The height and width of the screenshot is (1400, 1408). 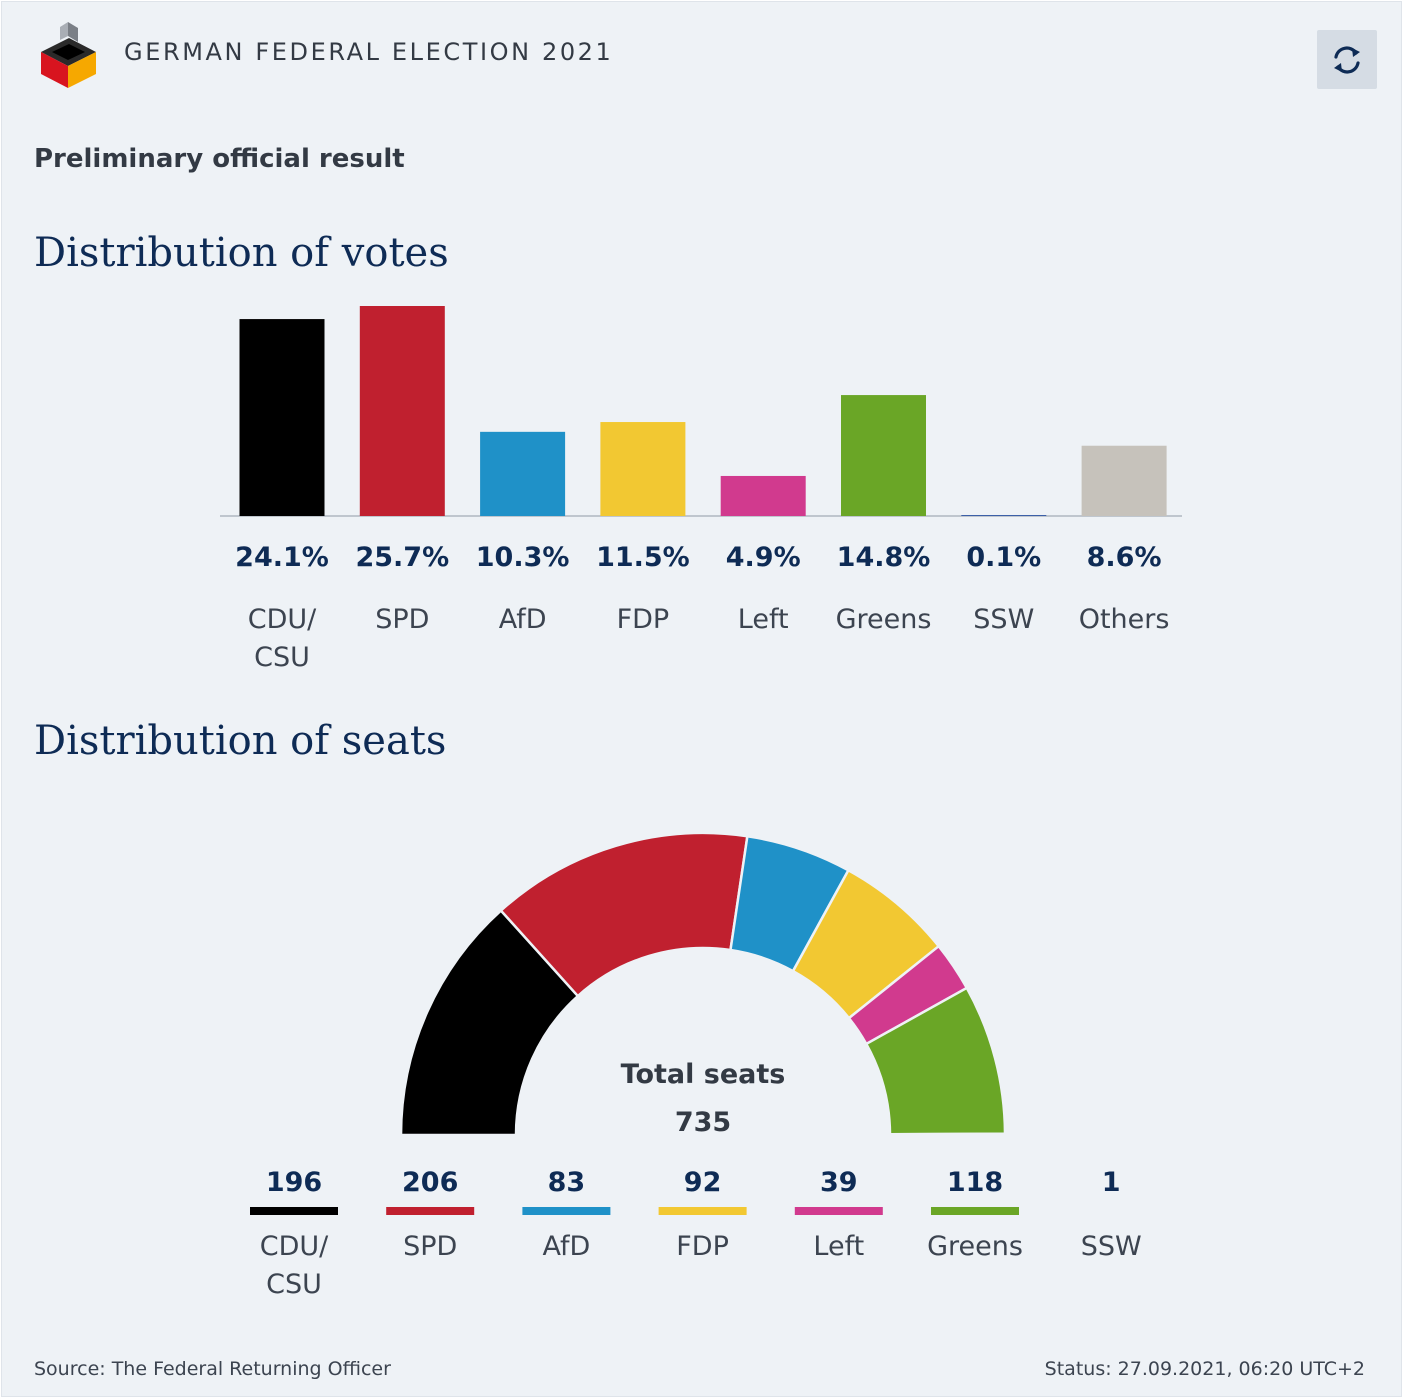 What do you see at coordinates (1204, 1369) in the screenshot?
I see `status-timestamp: Status: 27.09.2021, 06:20 UTC+2` at bounding box center [1204, 1369].